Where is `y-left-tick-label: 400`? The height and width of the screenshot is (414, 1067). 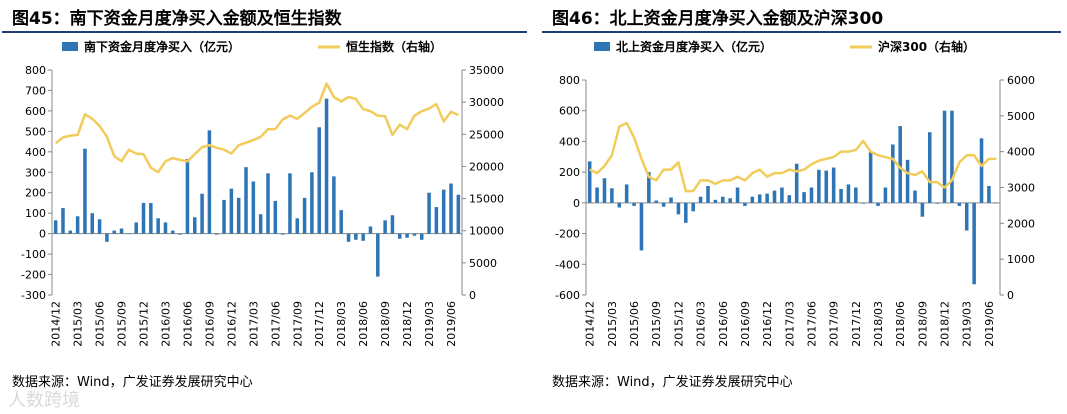
y-left-tick-label: 400 is located at coordinates (569, 141).